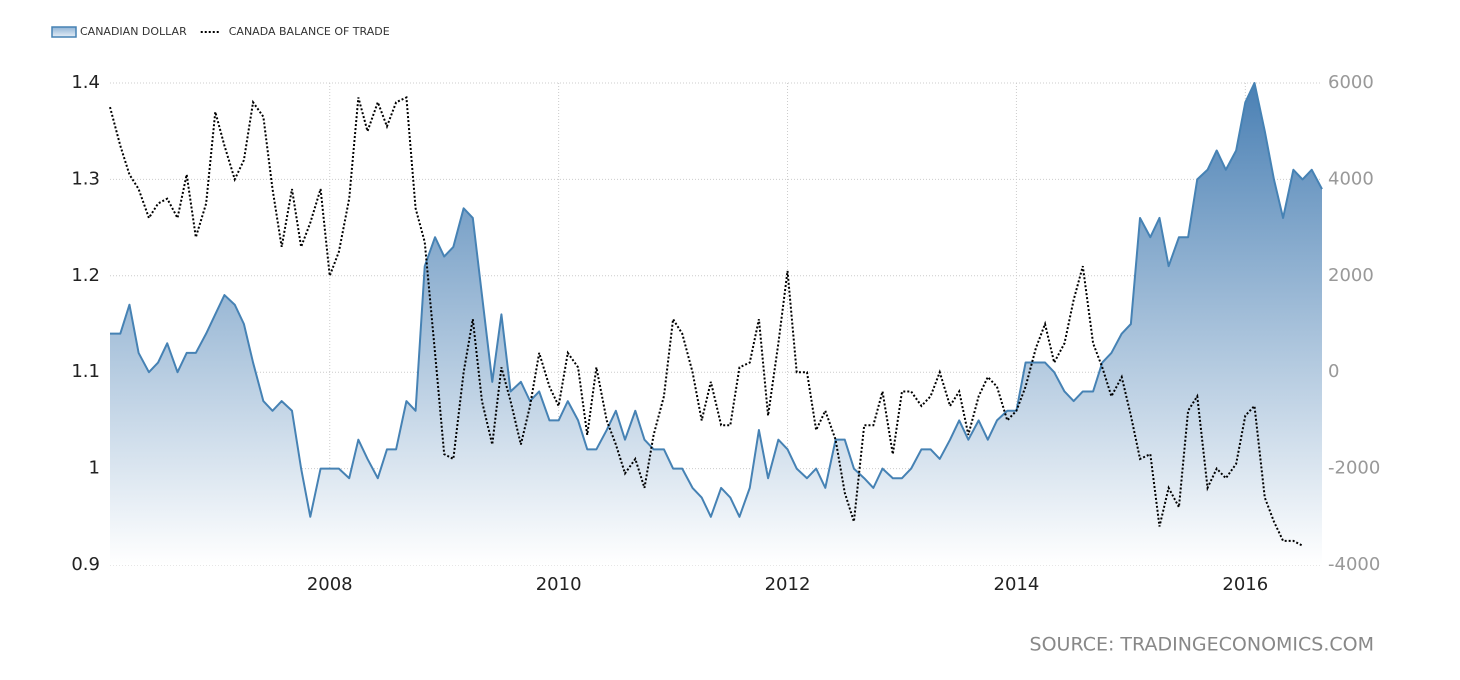  What do you see at coordinates (559, 584) in the screenshot?
I see `x-tick-label: 2010` at bounding box center [559, 584].